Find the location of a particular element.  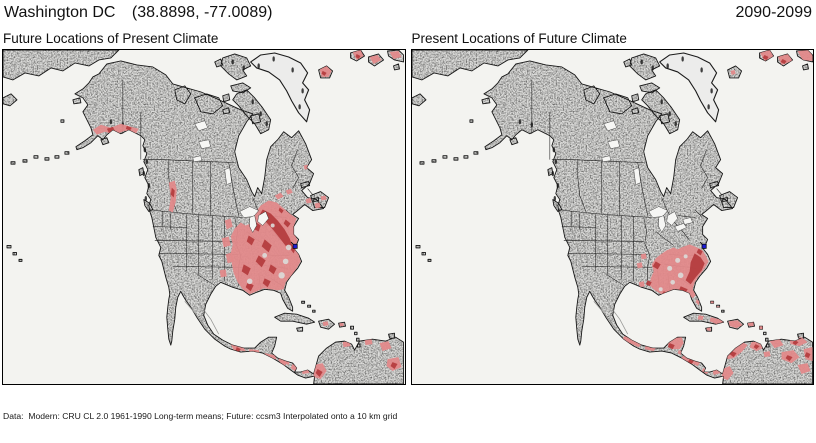

mountain-ridges is located at coordinates (628, 277).